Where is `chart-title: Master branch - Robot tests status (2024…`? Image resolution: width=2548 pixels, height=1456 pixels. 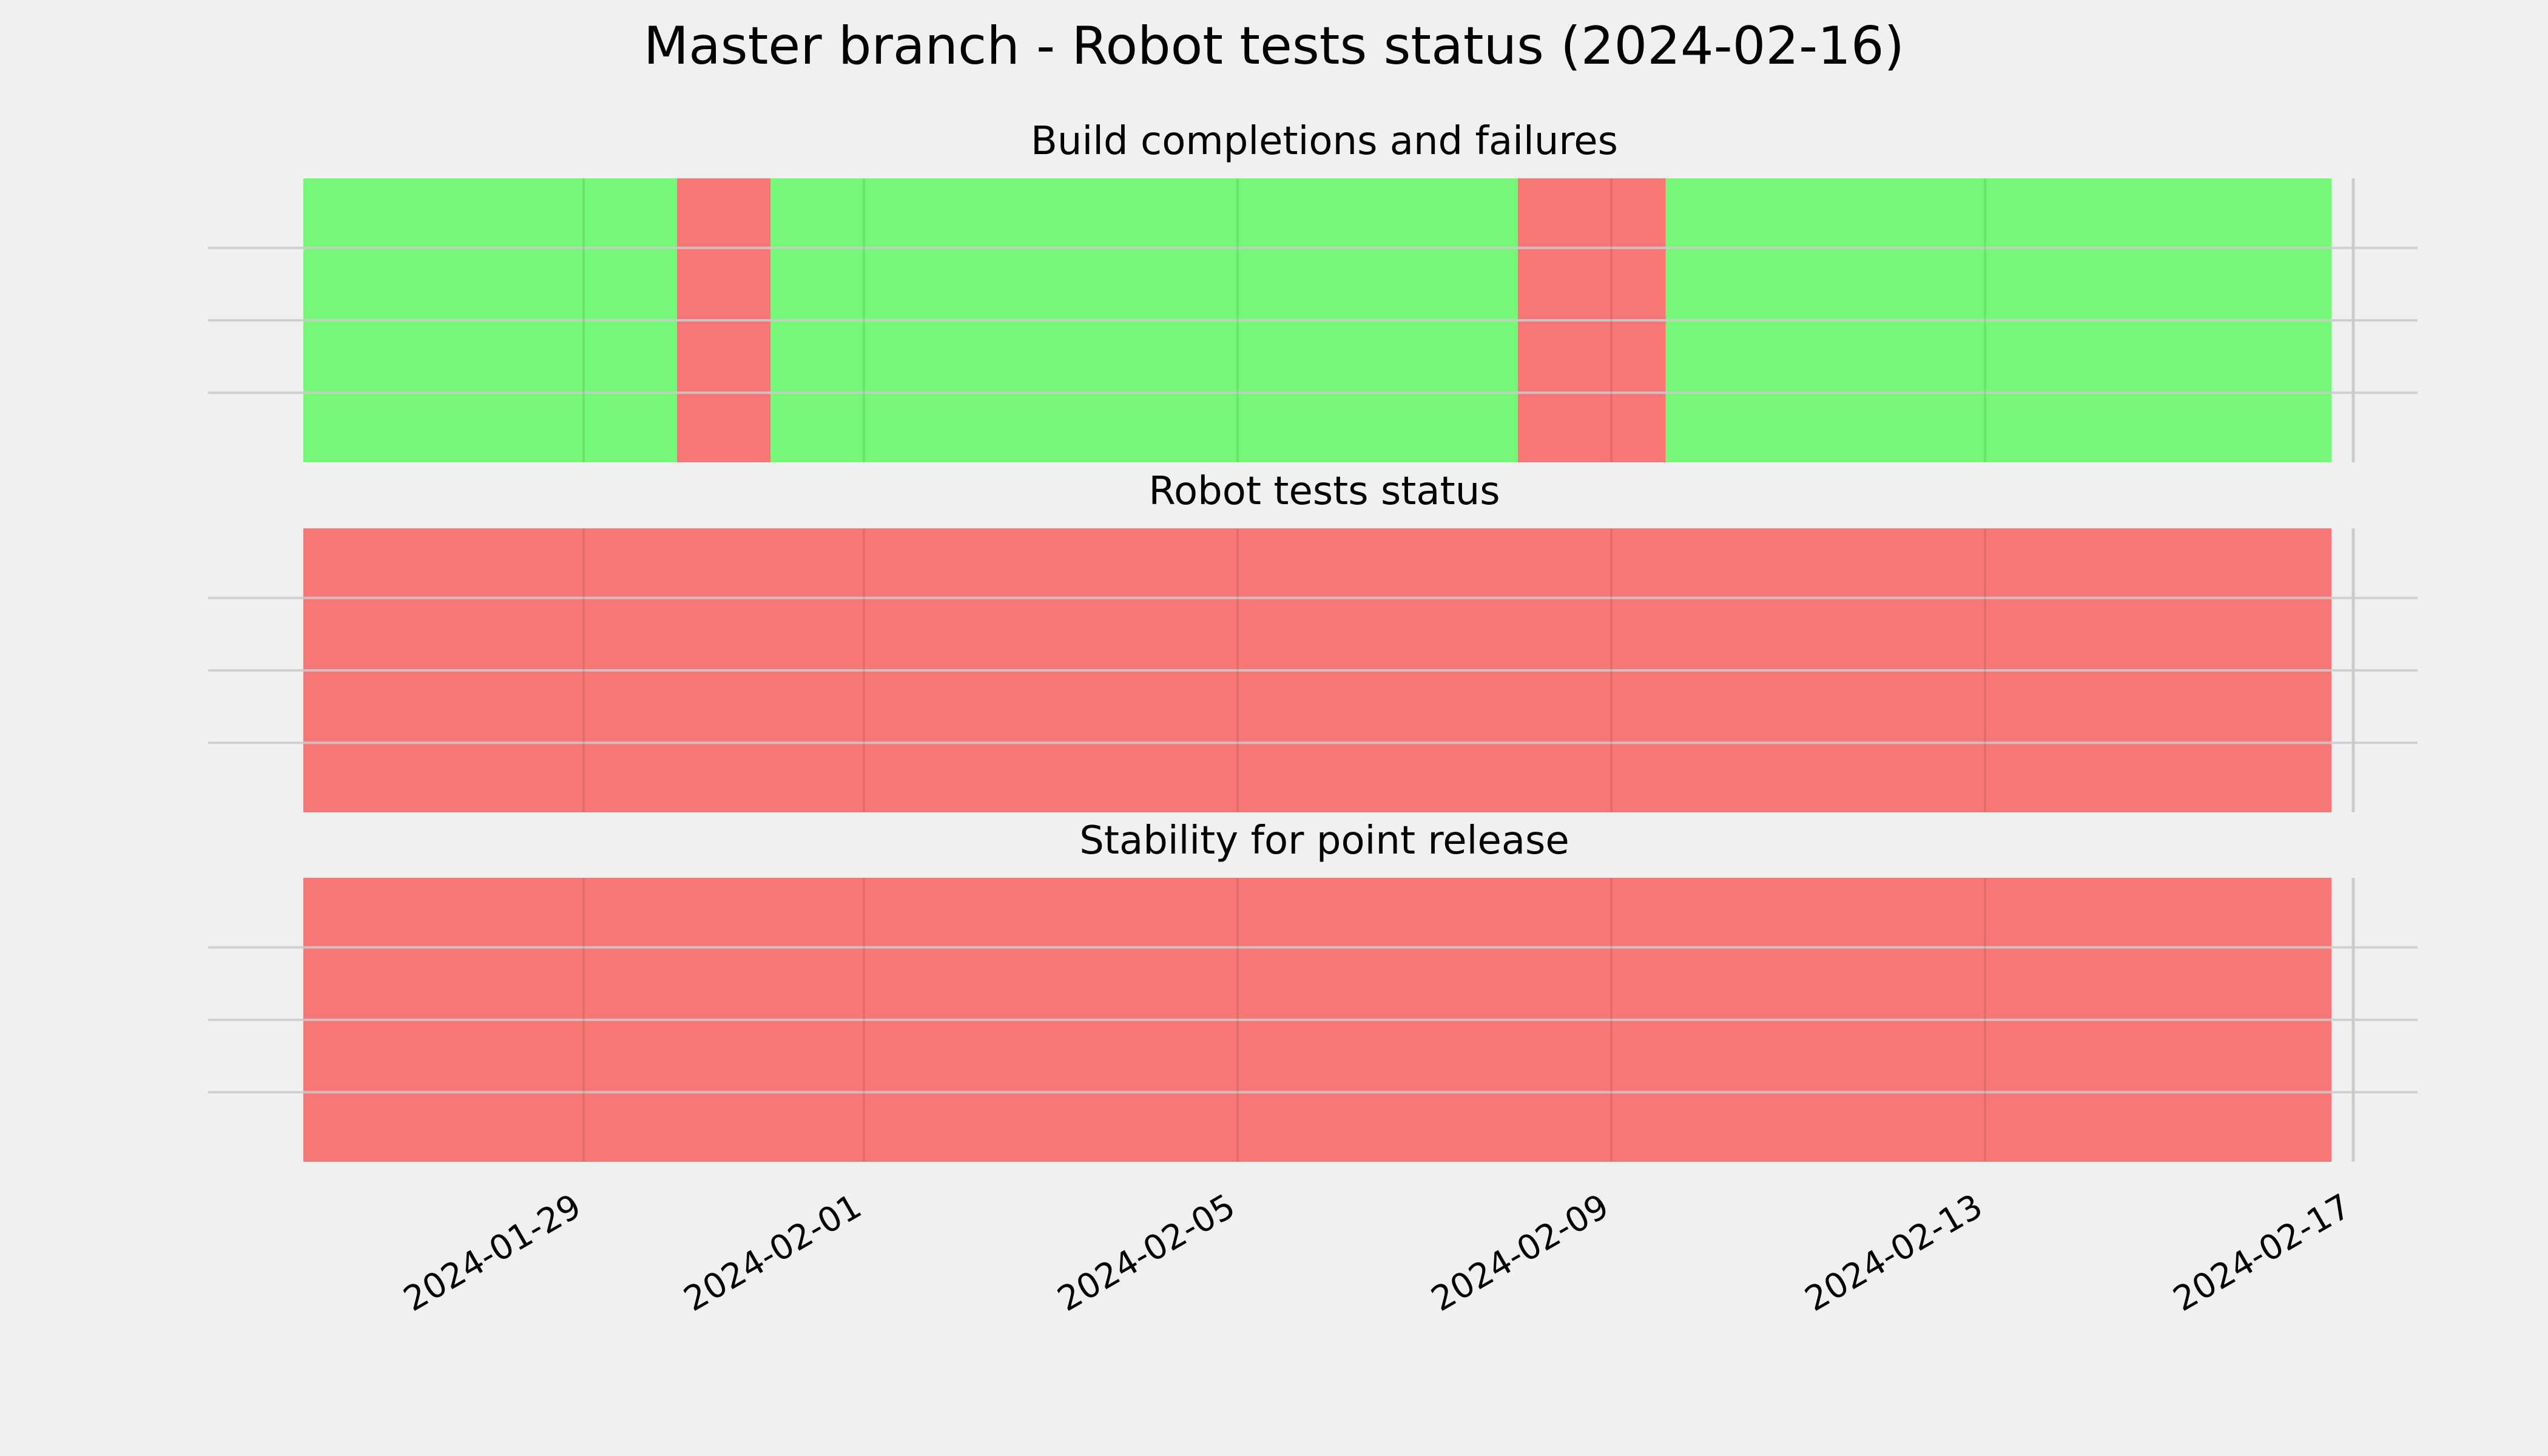 chart-title: Master branch - Robot tests status (2024… is located at coordinates (1274, 46).